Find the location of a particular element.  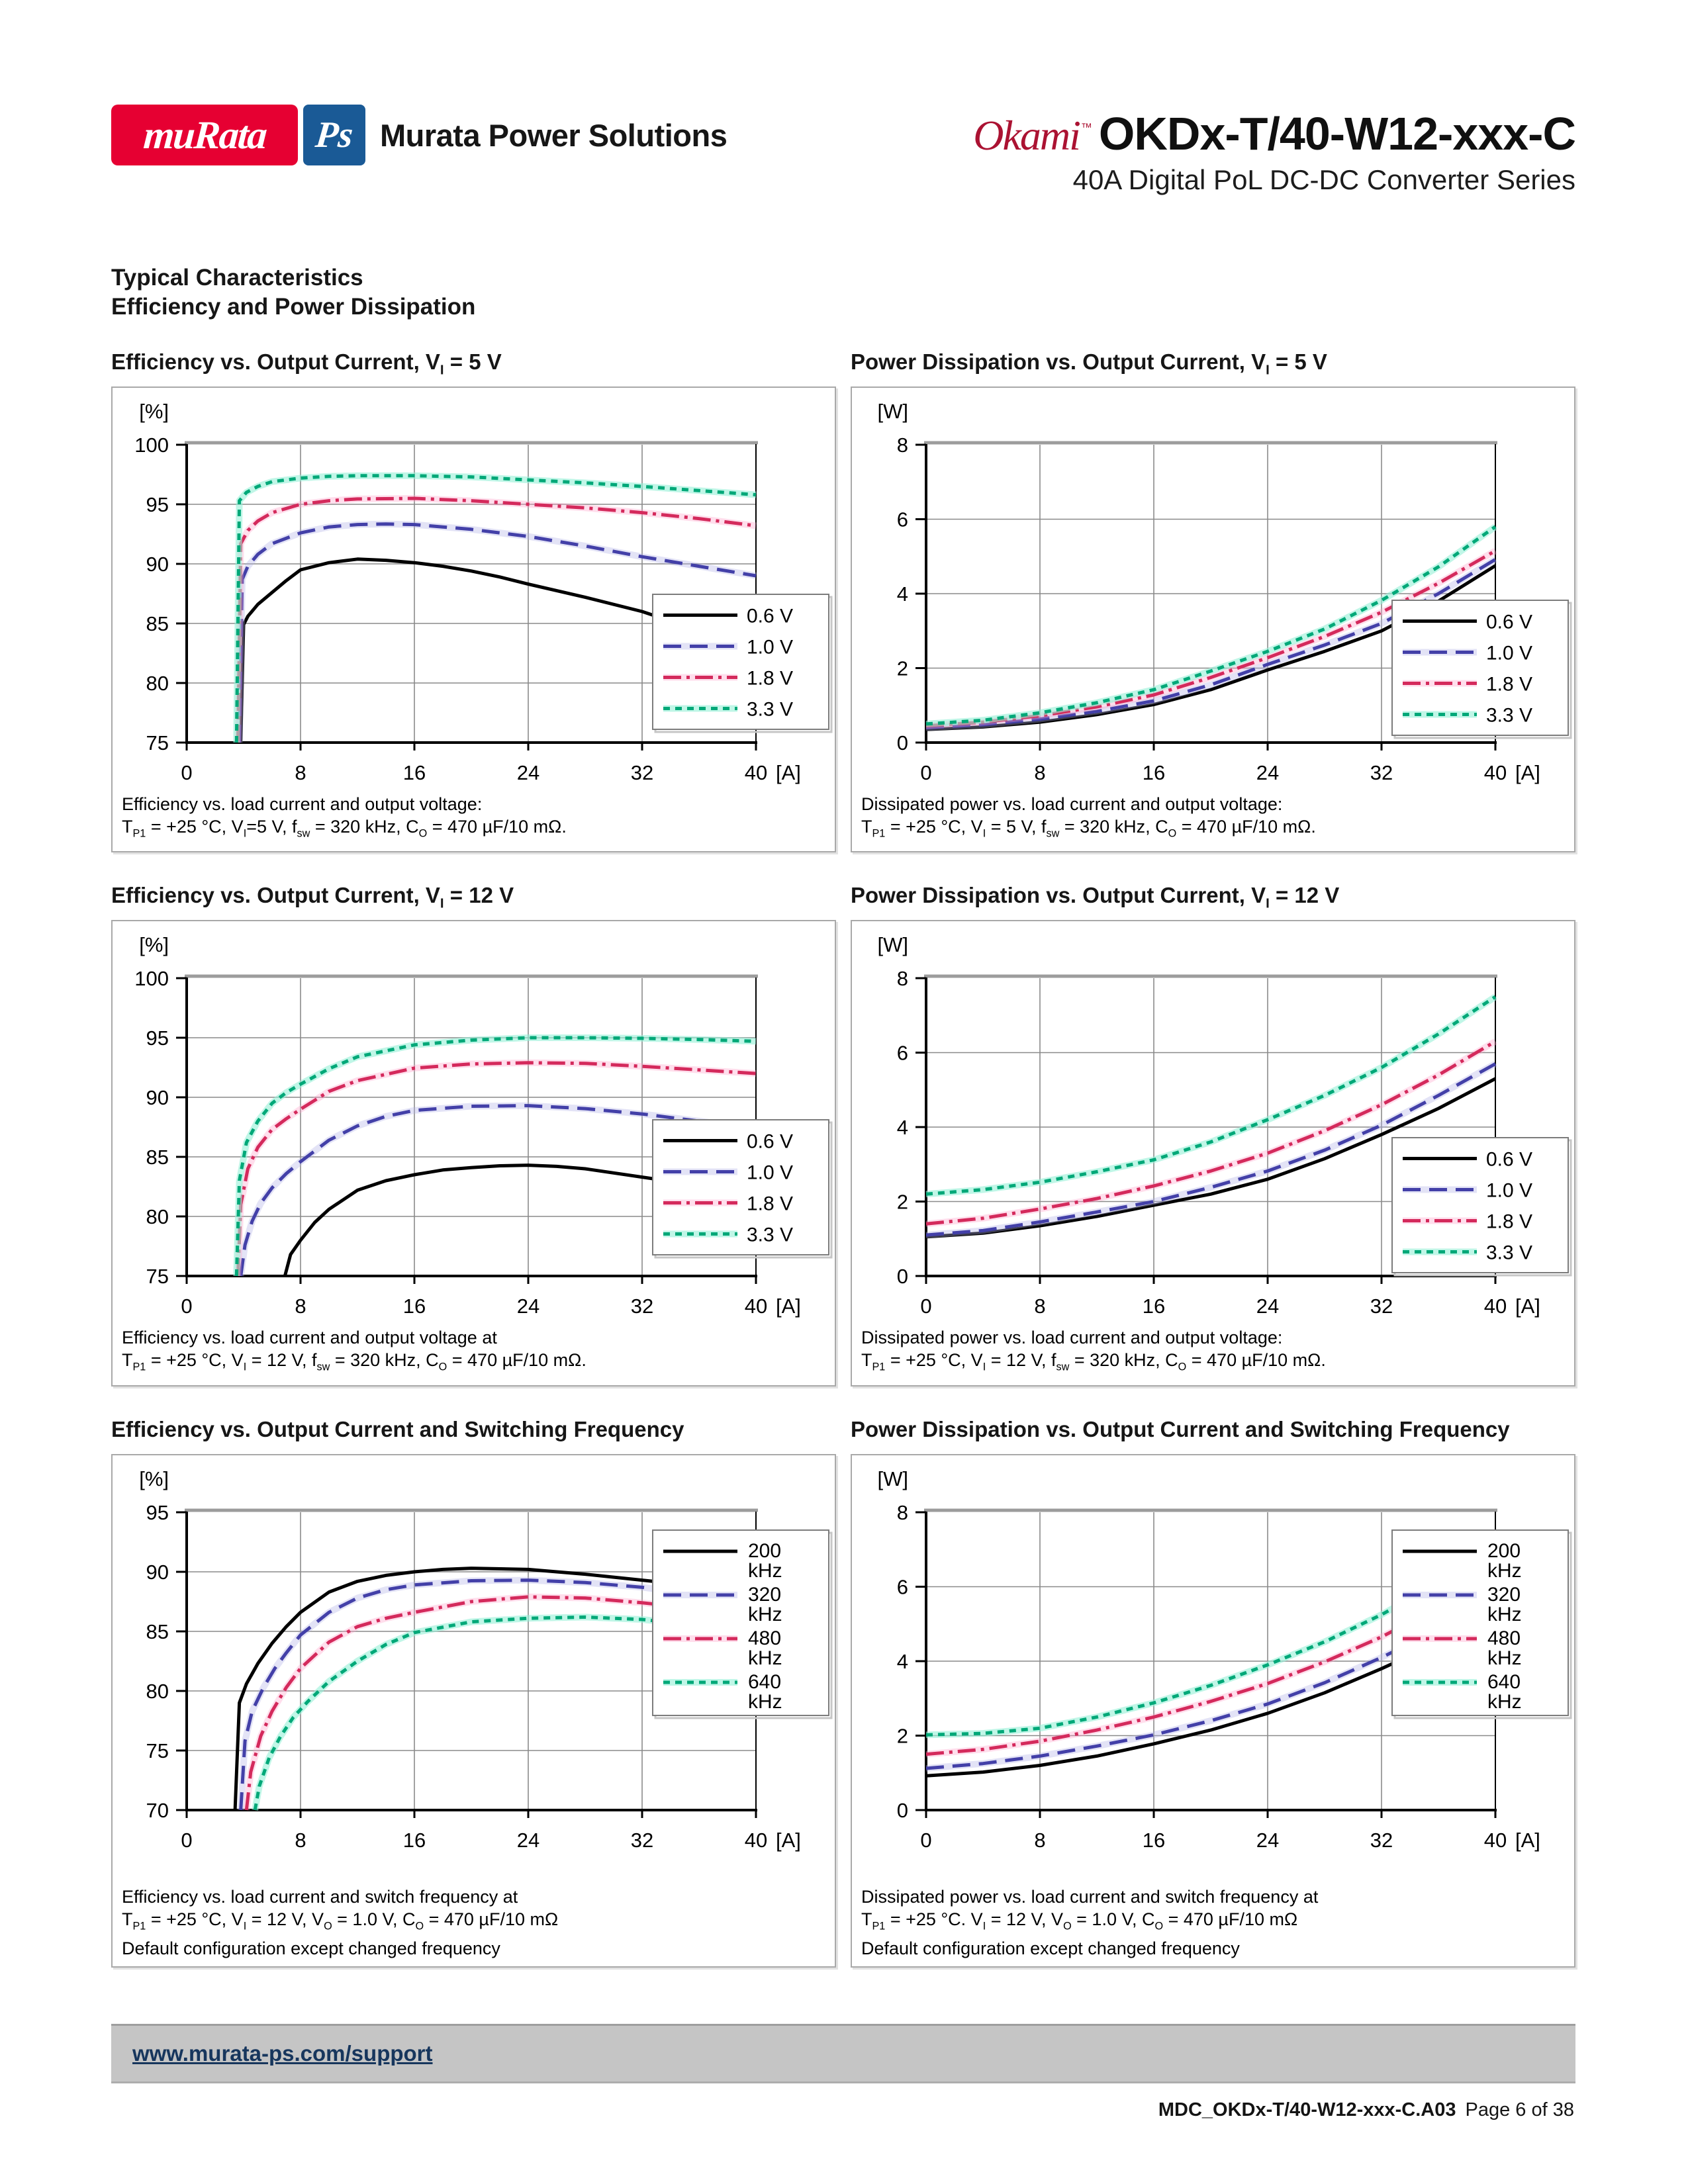

section-heading-line1: Typical Characteristics is located at coordinates (237, 278).